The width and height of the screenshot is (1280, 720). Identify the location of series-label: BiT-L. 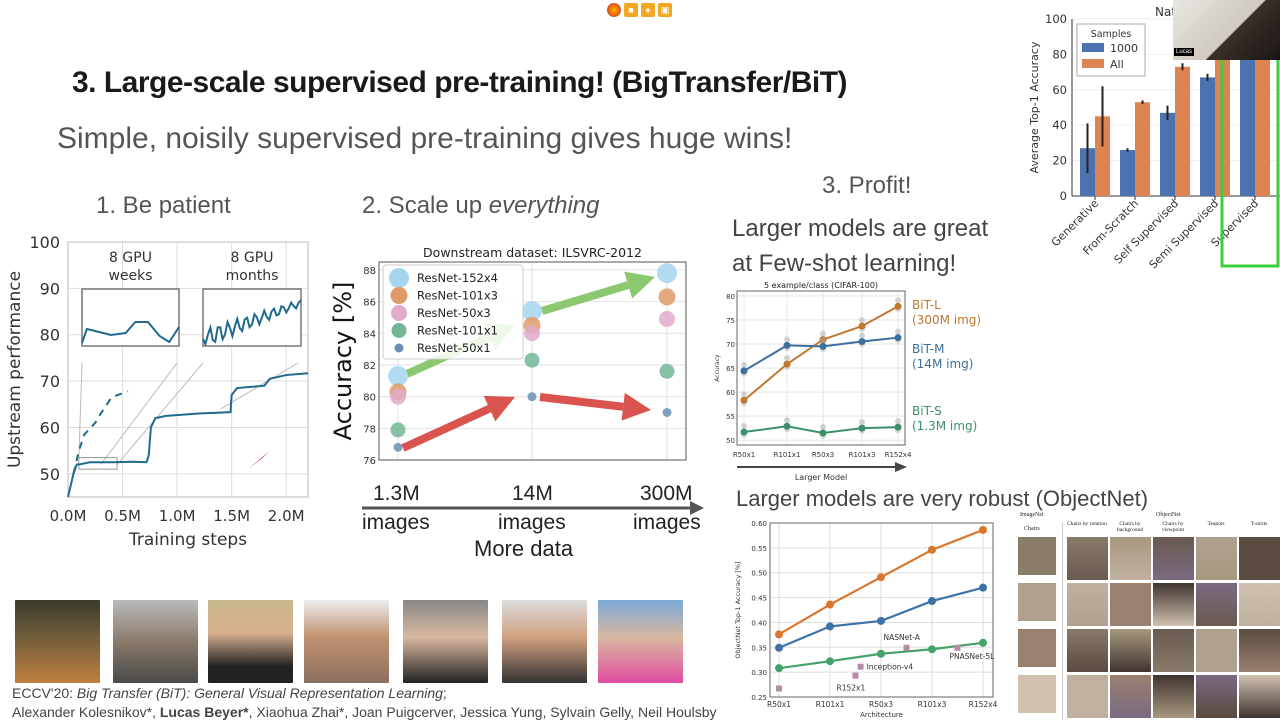
(926, 305).